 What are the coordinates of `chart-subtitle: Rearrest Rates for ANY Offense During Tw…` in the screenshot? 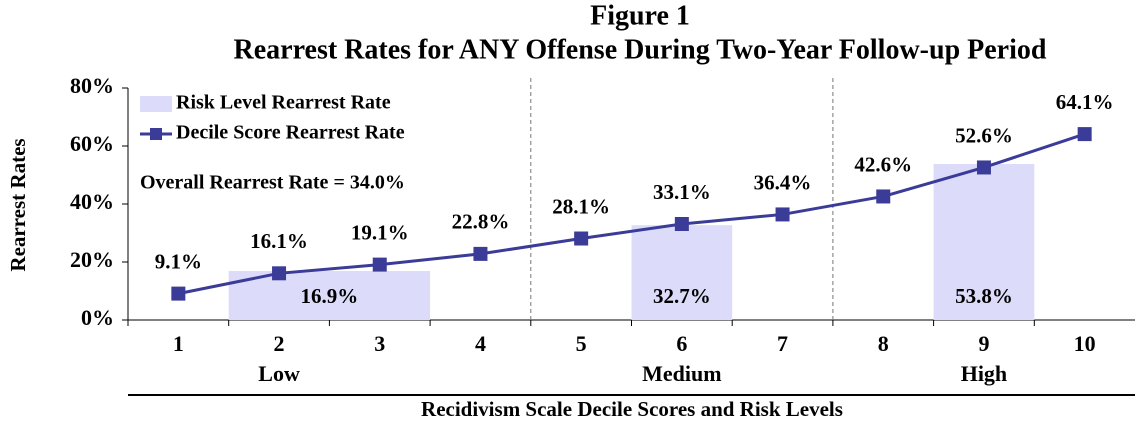 It's located at (640, 49).